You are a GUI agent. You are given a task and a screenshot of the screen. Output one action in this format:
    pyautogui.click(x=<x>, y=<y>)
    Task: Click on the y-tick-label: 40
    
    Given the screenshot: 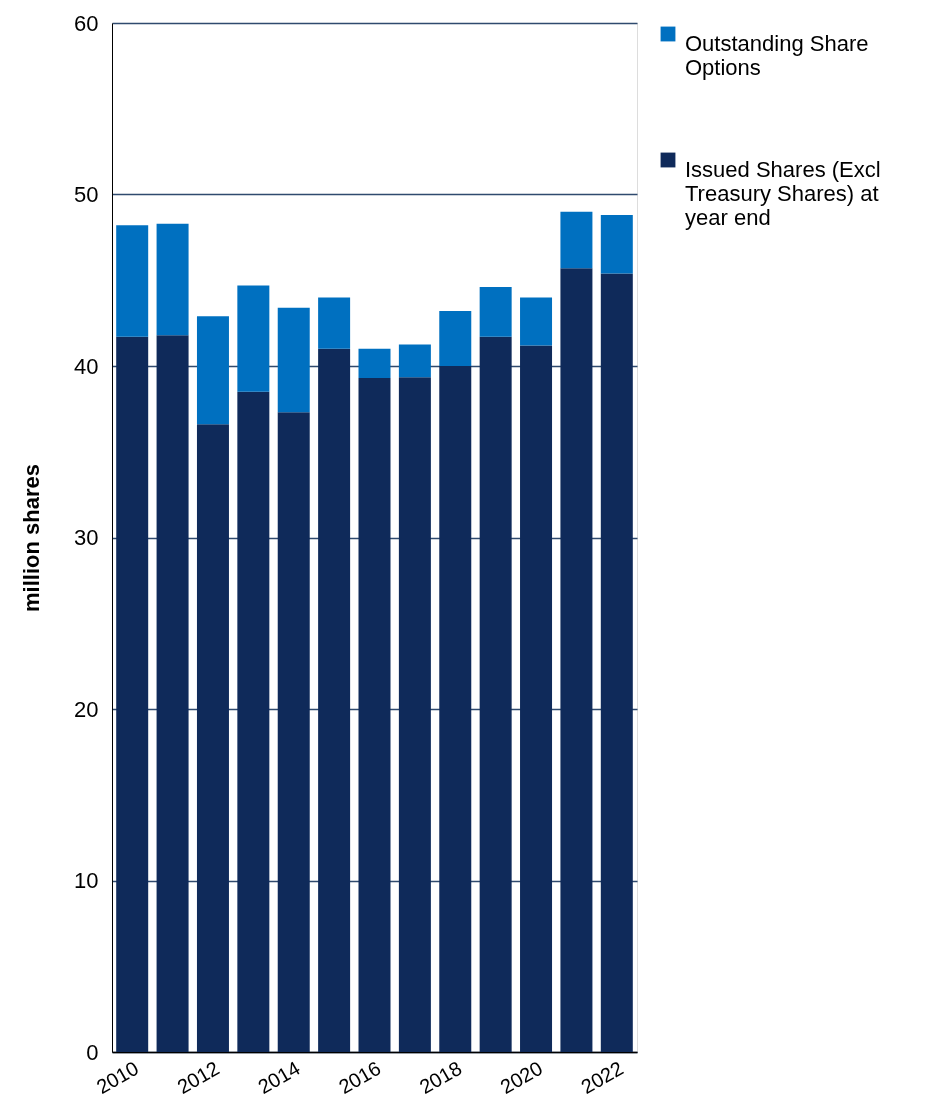 What is the action you would take?
    pyautogui.click(x=86, y=366)
    